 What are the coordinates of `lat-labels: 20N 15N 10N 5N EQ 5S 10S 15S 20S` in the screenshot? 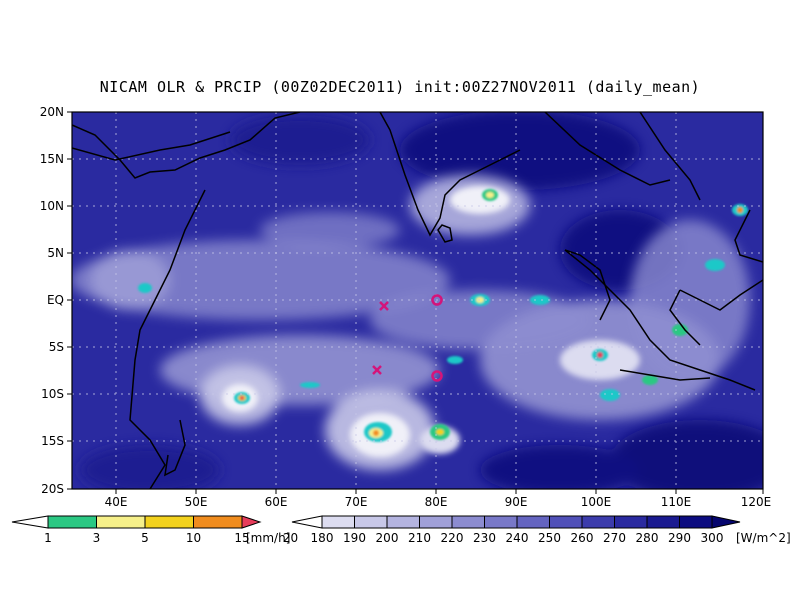 It's located at (52, 300).